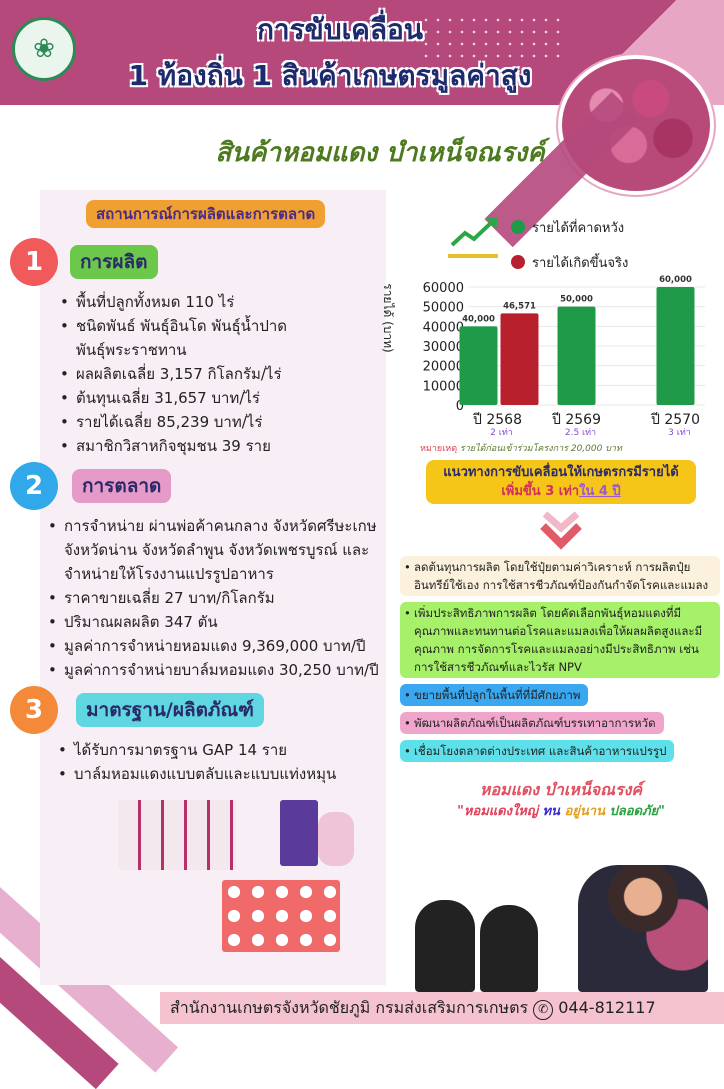  I want to click on title-line-2: 1 ท้องถิ่น 1 สินค้าเกษตรมูลค่าสูง, so click(330, 75).